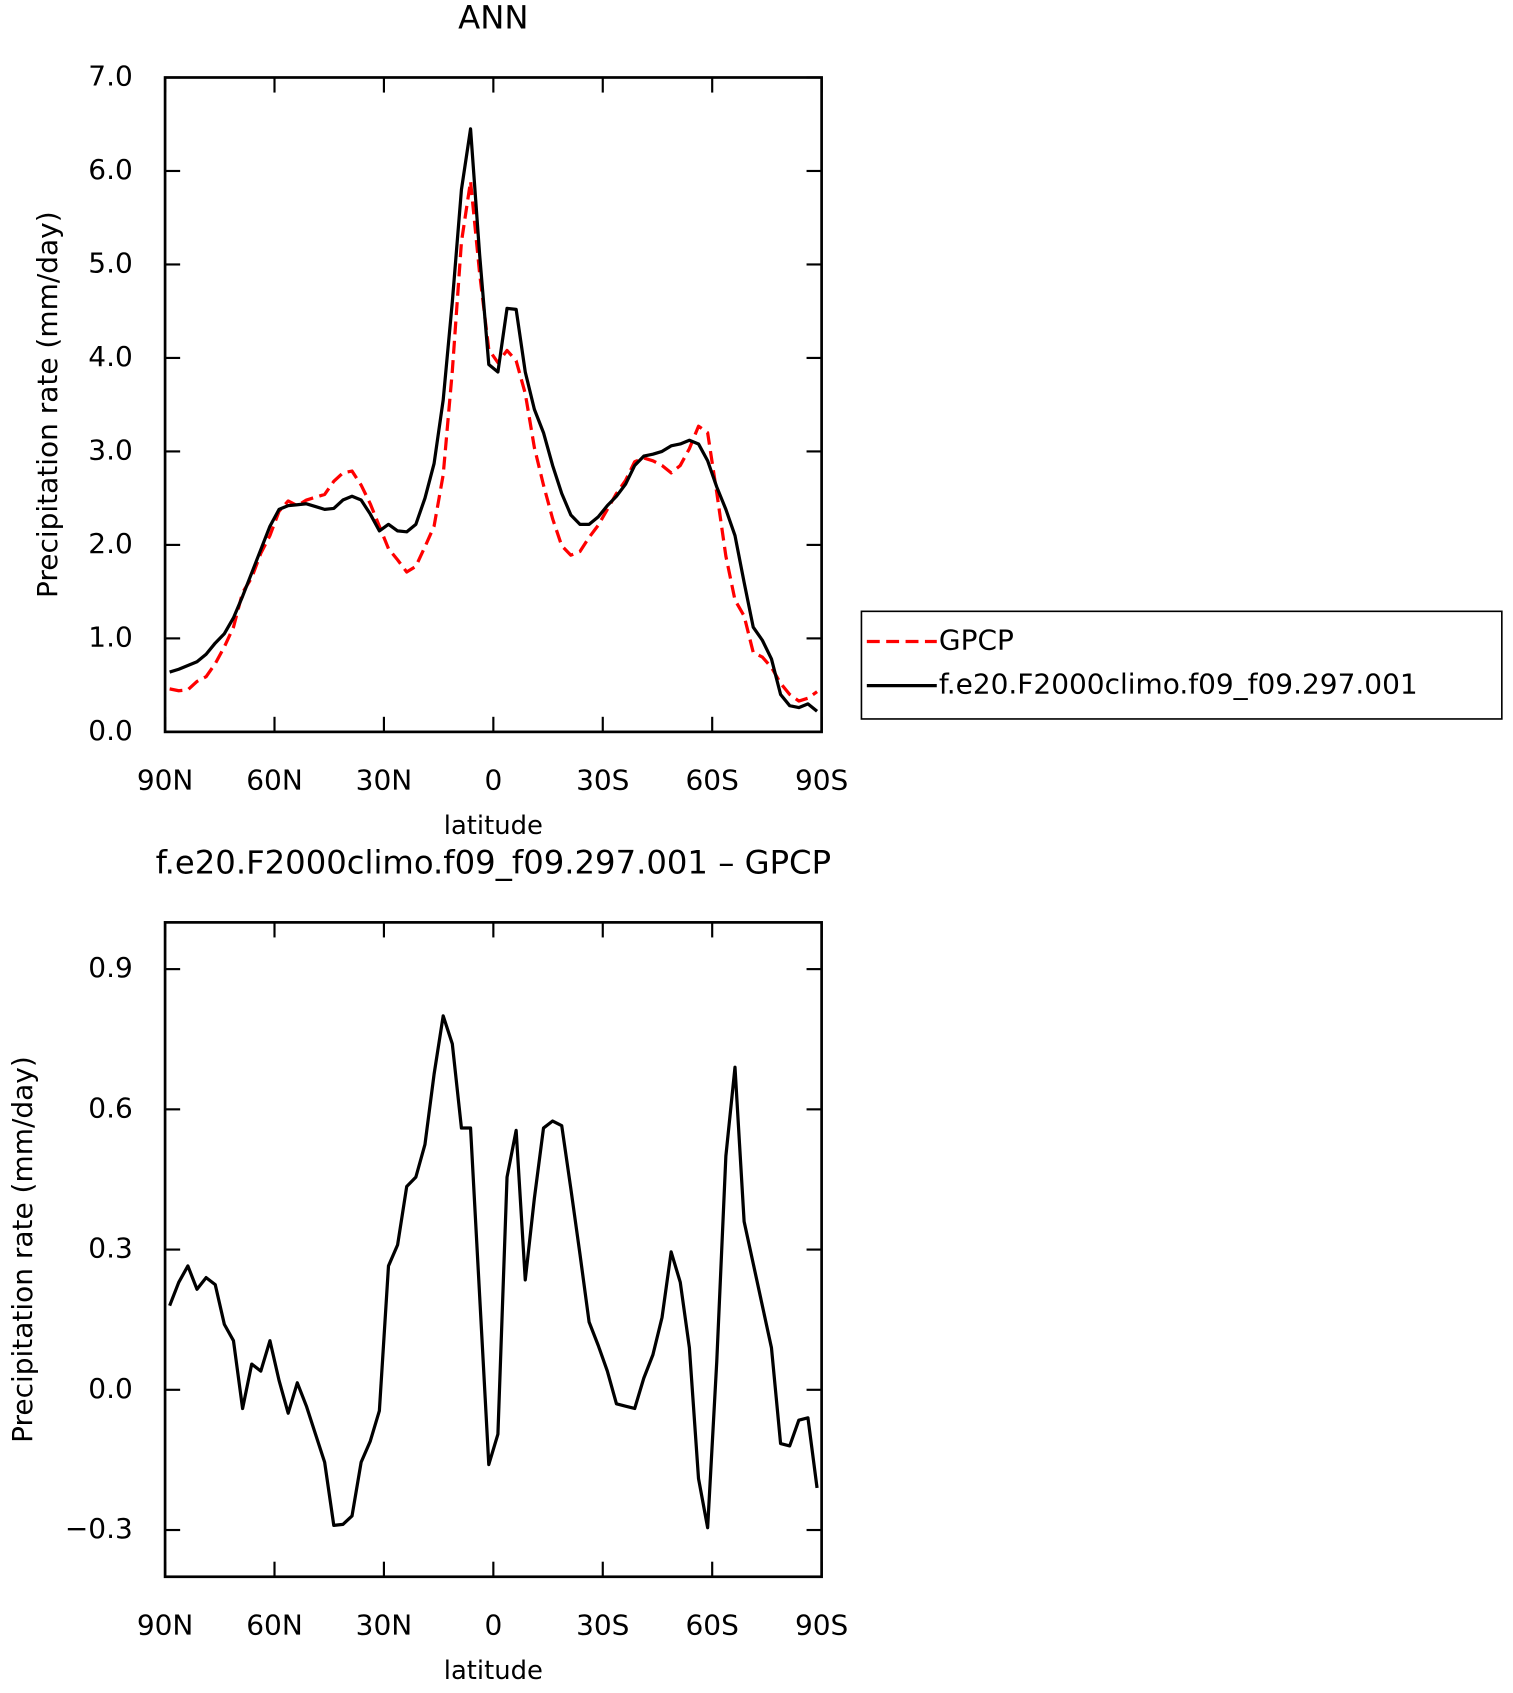 This screenshot has height=1693, width=1513. I want to click on y-tick-label: 4.0, so click(110, 356).